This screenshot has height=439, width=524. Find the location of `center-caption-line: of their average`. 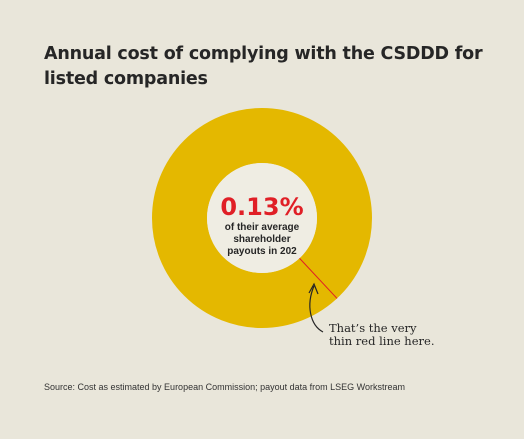

center-caption-line: of their average is located at coordinates (262, 227).